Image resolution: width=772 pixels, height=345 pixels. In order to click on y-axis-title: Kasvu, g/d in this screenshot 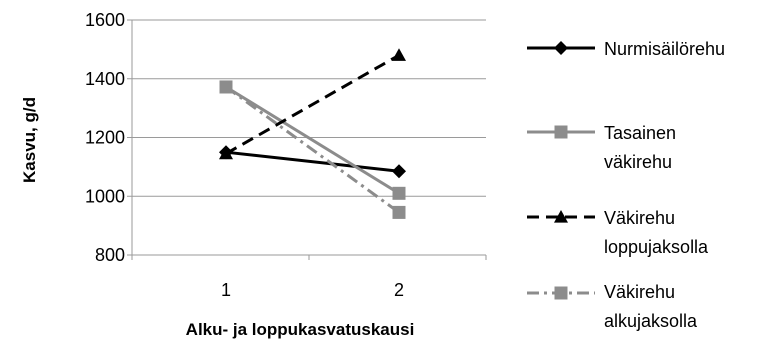, I will do `click(29, 140)`.